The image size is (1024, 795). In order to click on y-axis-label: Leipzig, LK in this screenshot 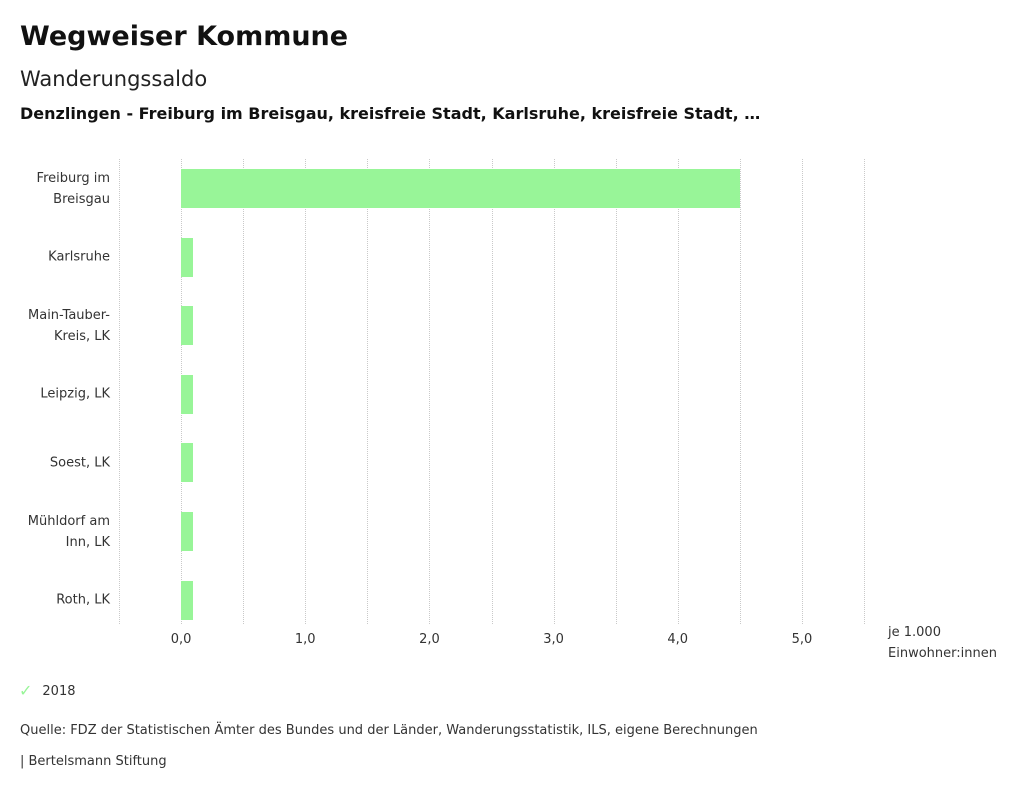, I will do `click(75, 394)`.